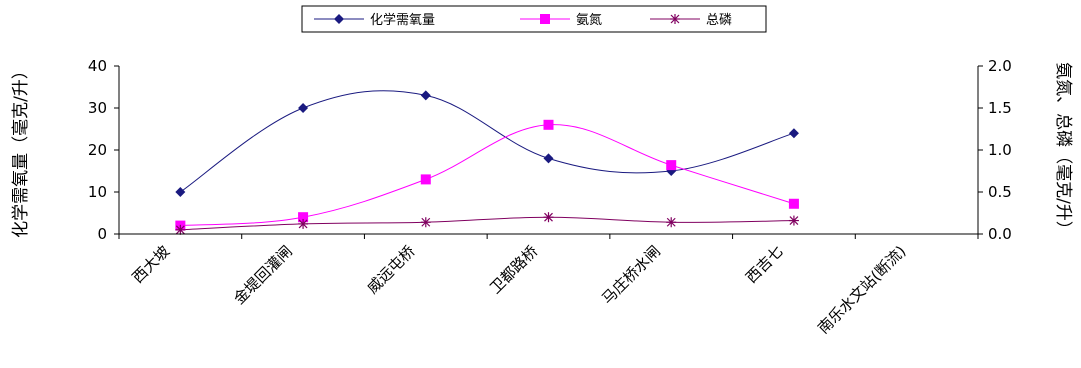 This screenshot has width=1081, height=368. Describe the element at coordinates (102, 234) in the screenshot. I see `left-tick-label: 0` at that location.